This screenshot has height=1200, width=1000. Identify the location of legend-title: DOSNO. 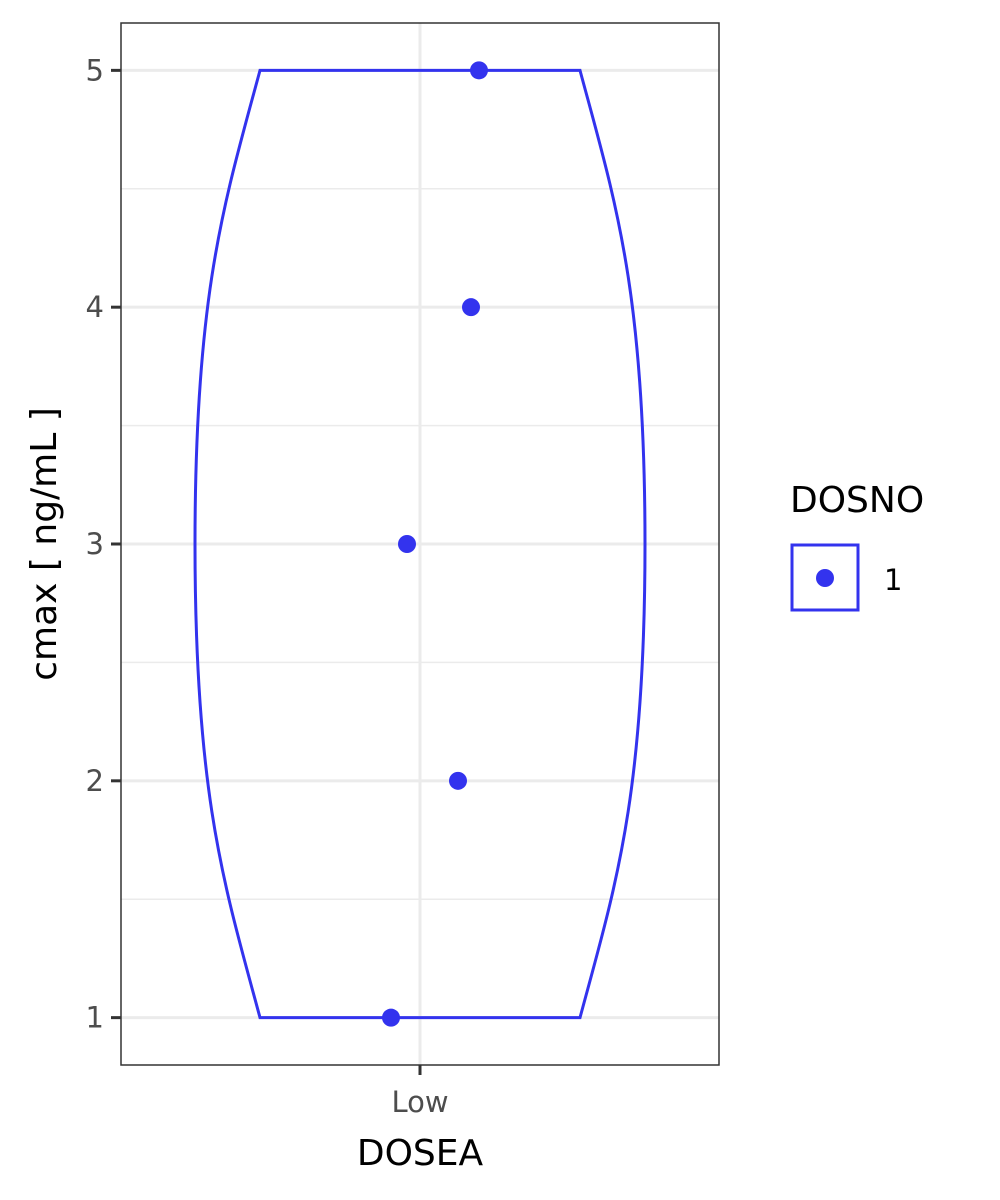
(857, 500).